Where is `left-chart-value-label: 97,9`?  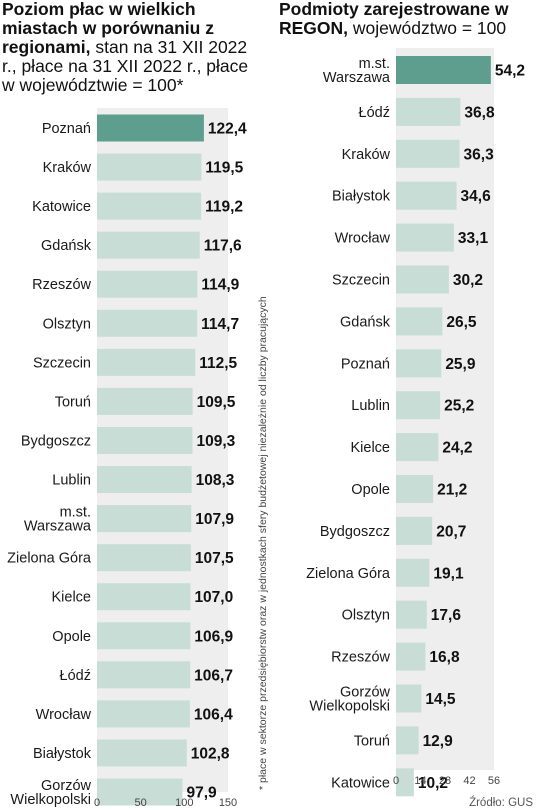
left-chart-value-label: 97,9 is located at coordinates (201, 793).